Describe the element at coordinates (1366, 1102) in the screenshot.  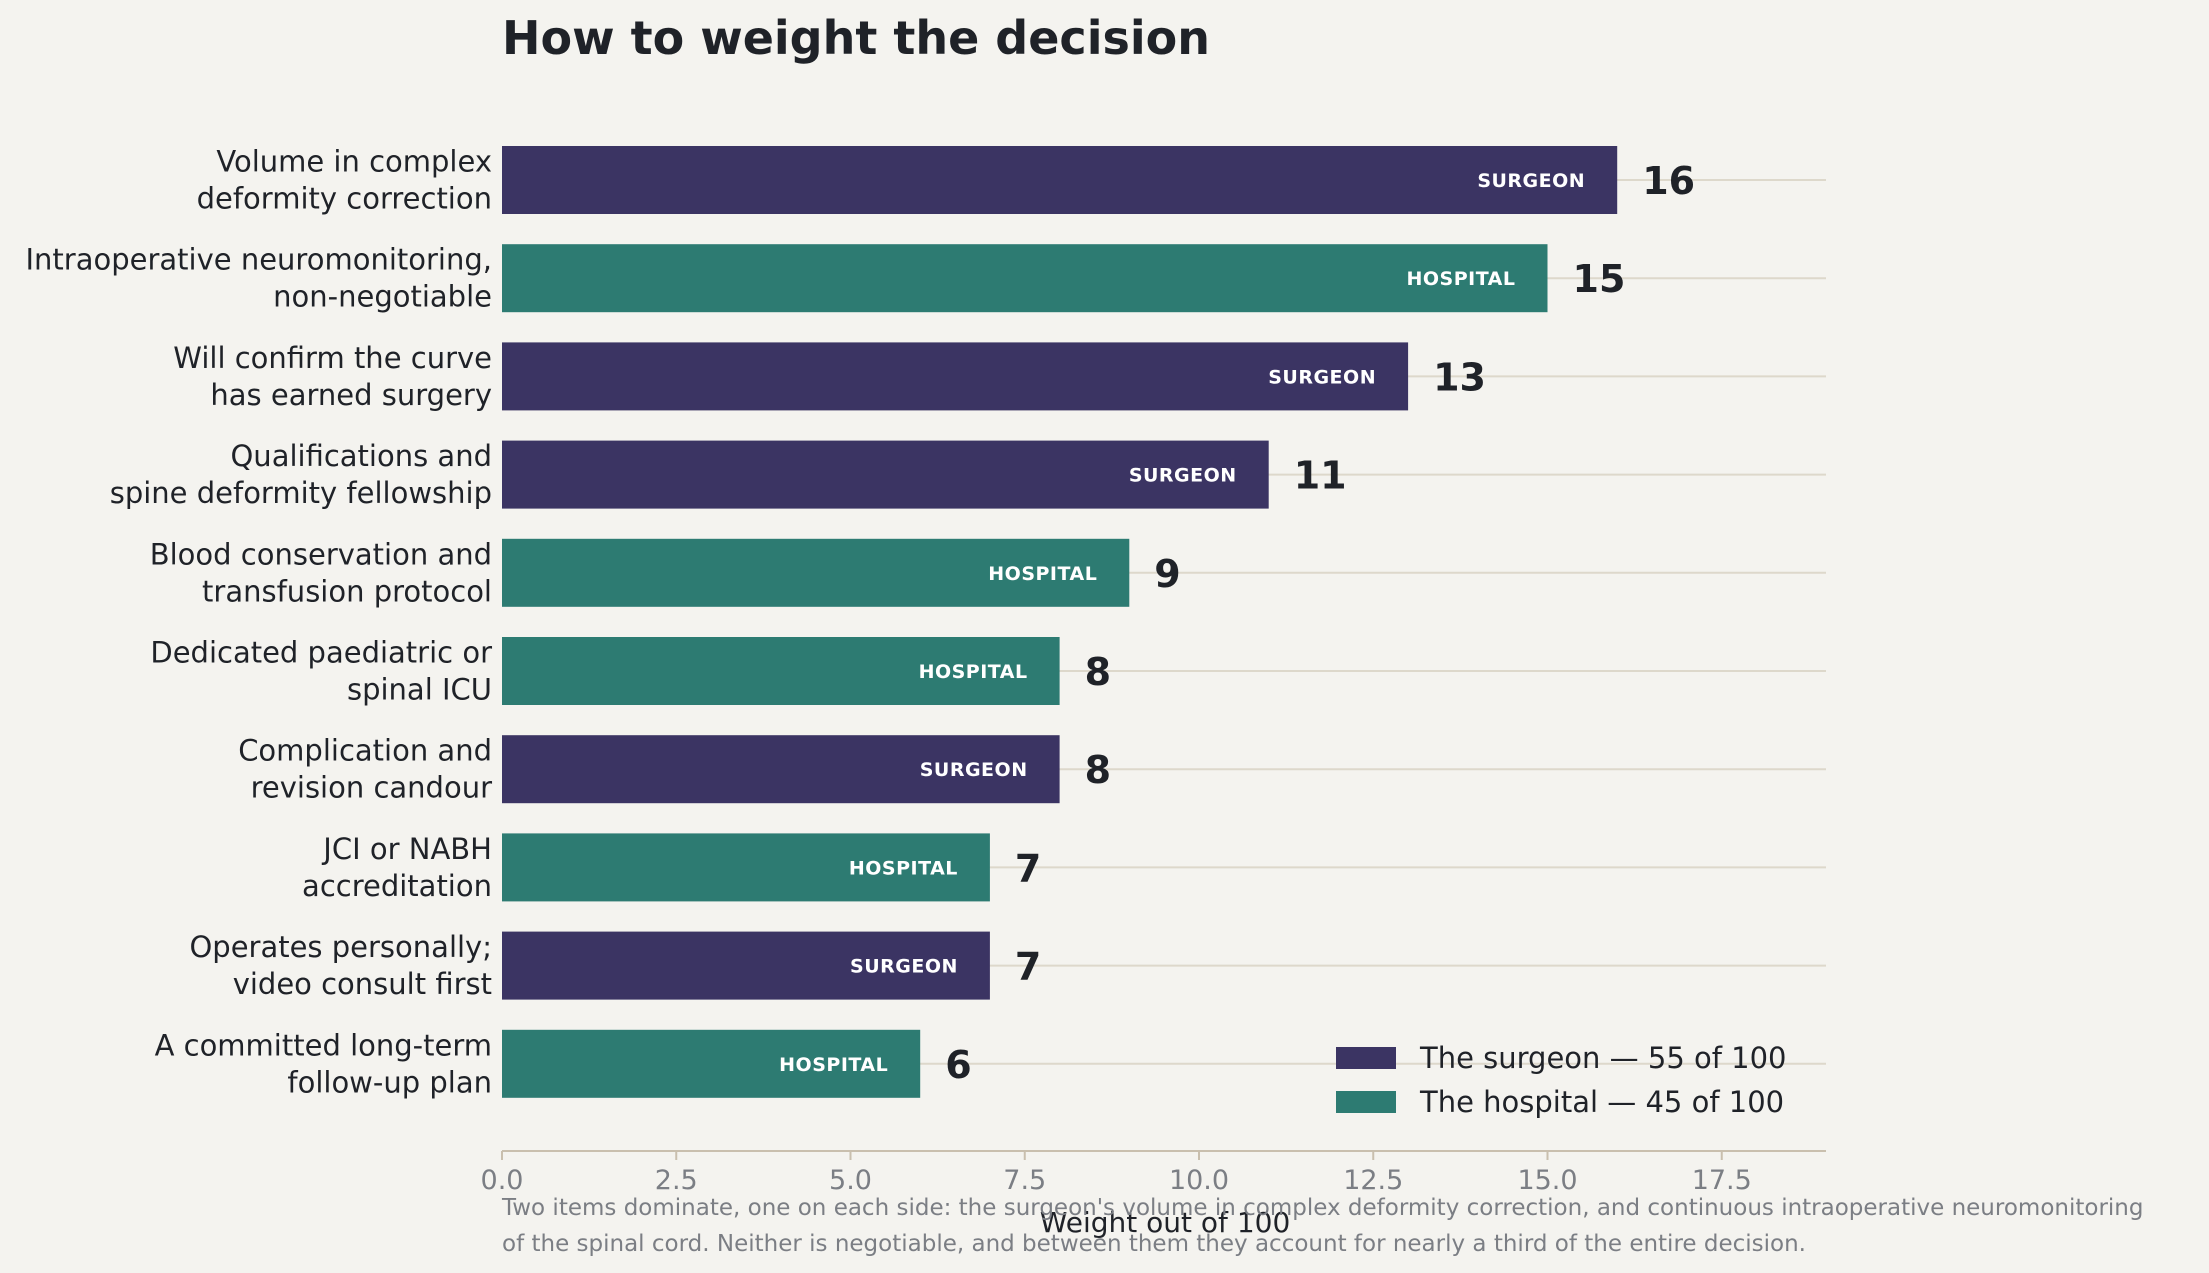
I see `legend-swatch-hospital` at that location.